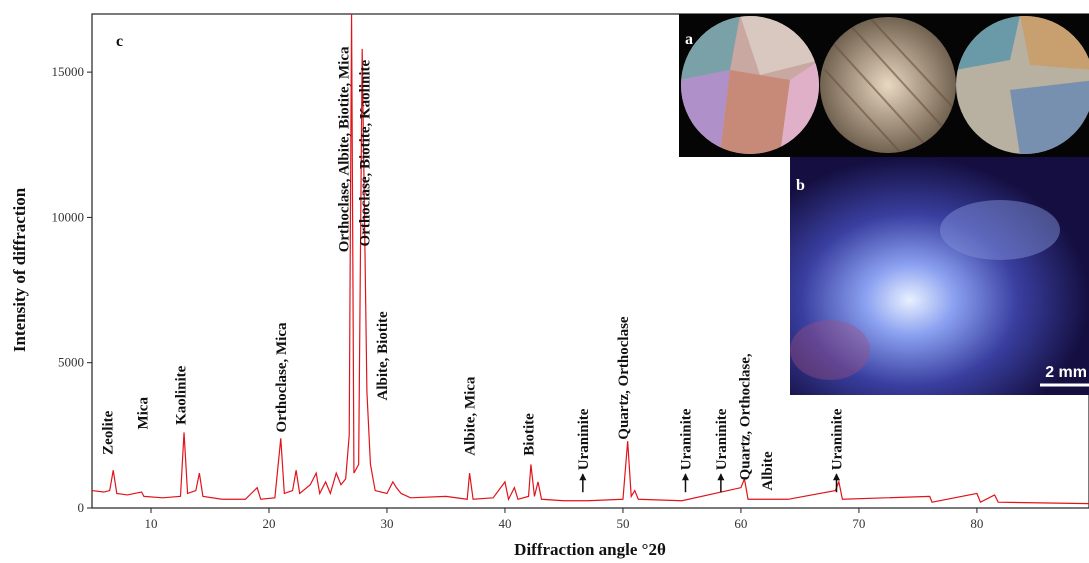 This screenshot has width=1089, height=563. I want to click on x-tick-label: 50, so click(622, 523).